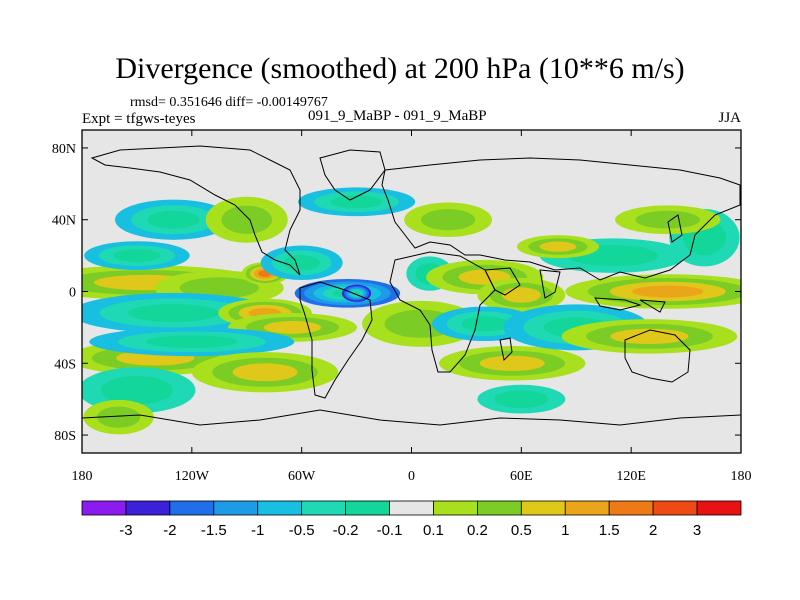  What do you see at coordinates (65, 436) in the screenshot?
I see `y-tick-label: 80S` at bounding box center [65, 436].